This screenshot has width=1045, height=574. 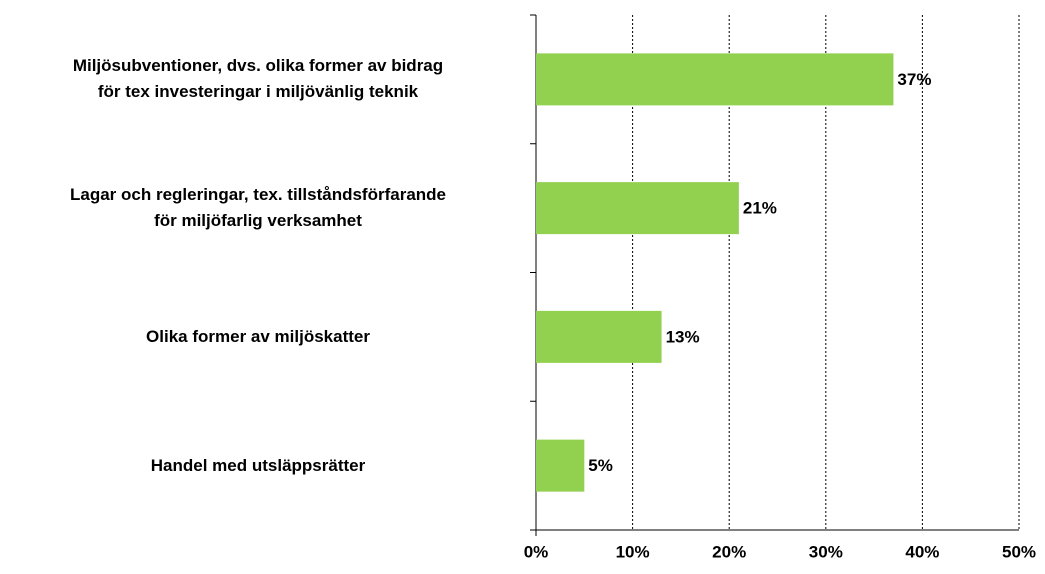 I want to click on value-label: 5%, so click(x=600, y=465).